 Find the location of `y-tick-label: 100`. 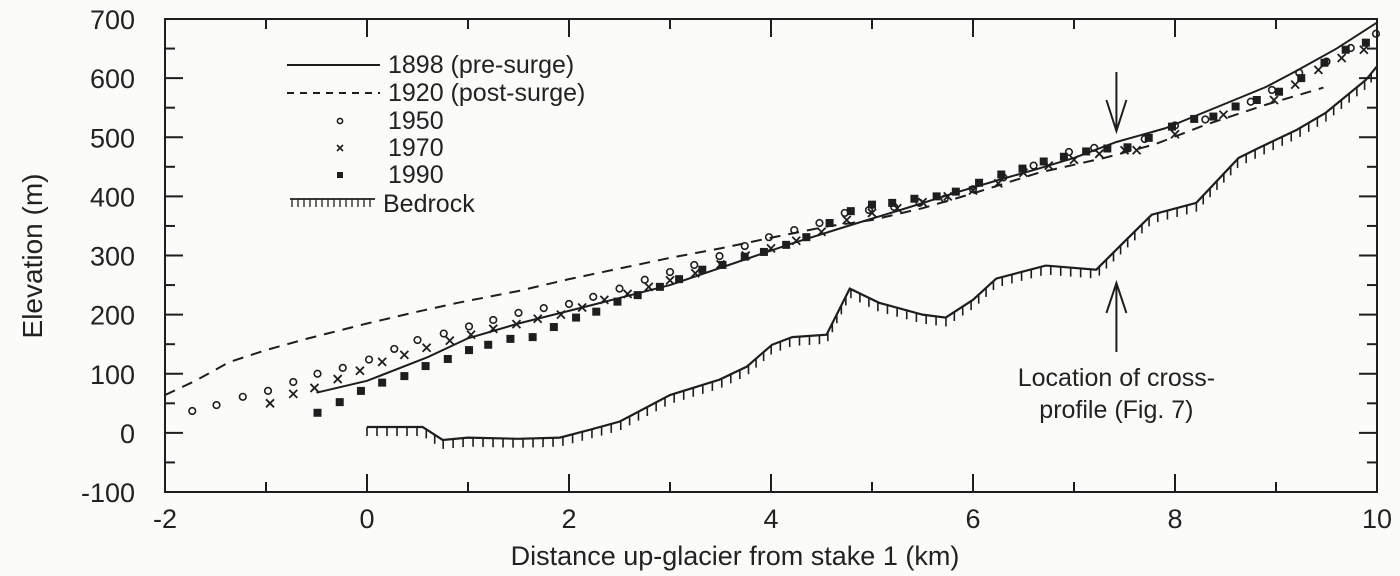

y-tick-label: 100 is located at coordinates (112, 375).